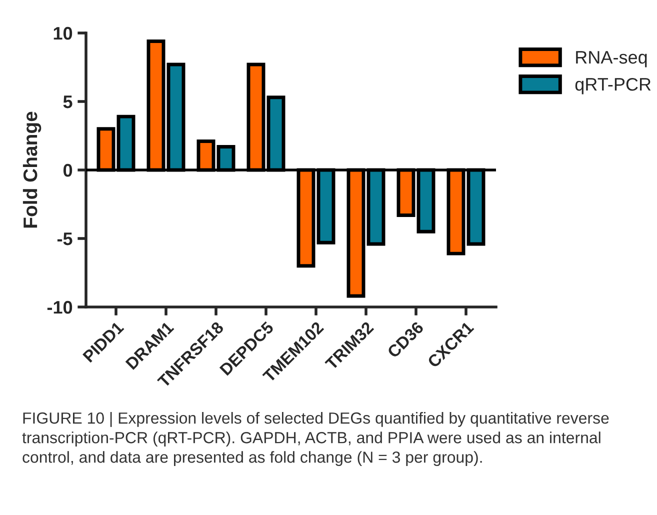  I want to click on y-axis-title: Fold Change, so click(32, 170).